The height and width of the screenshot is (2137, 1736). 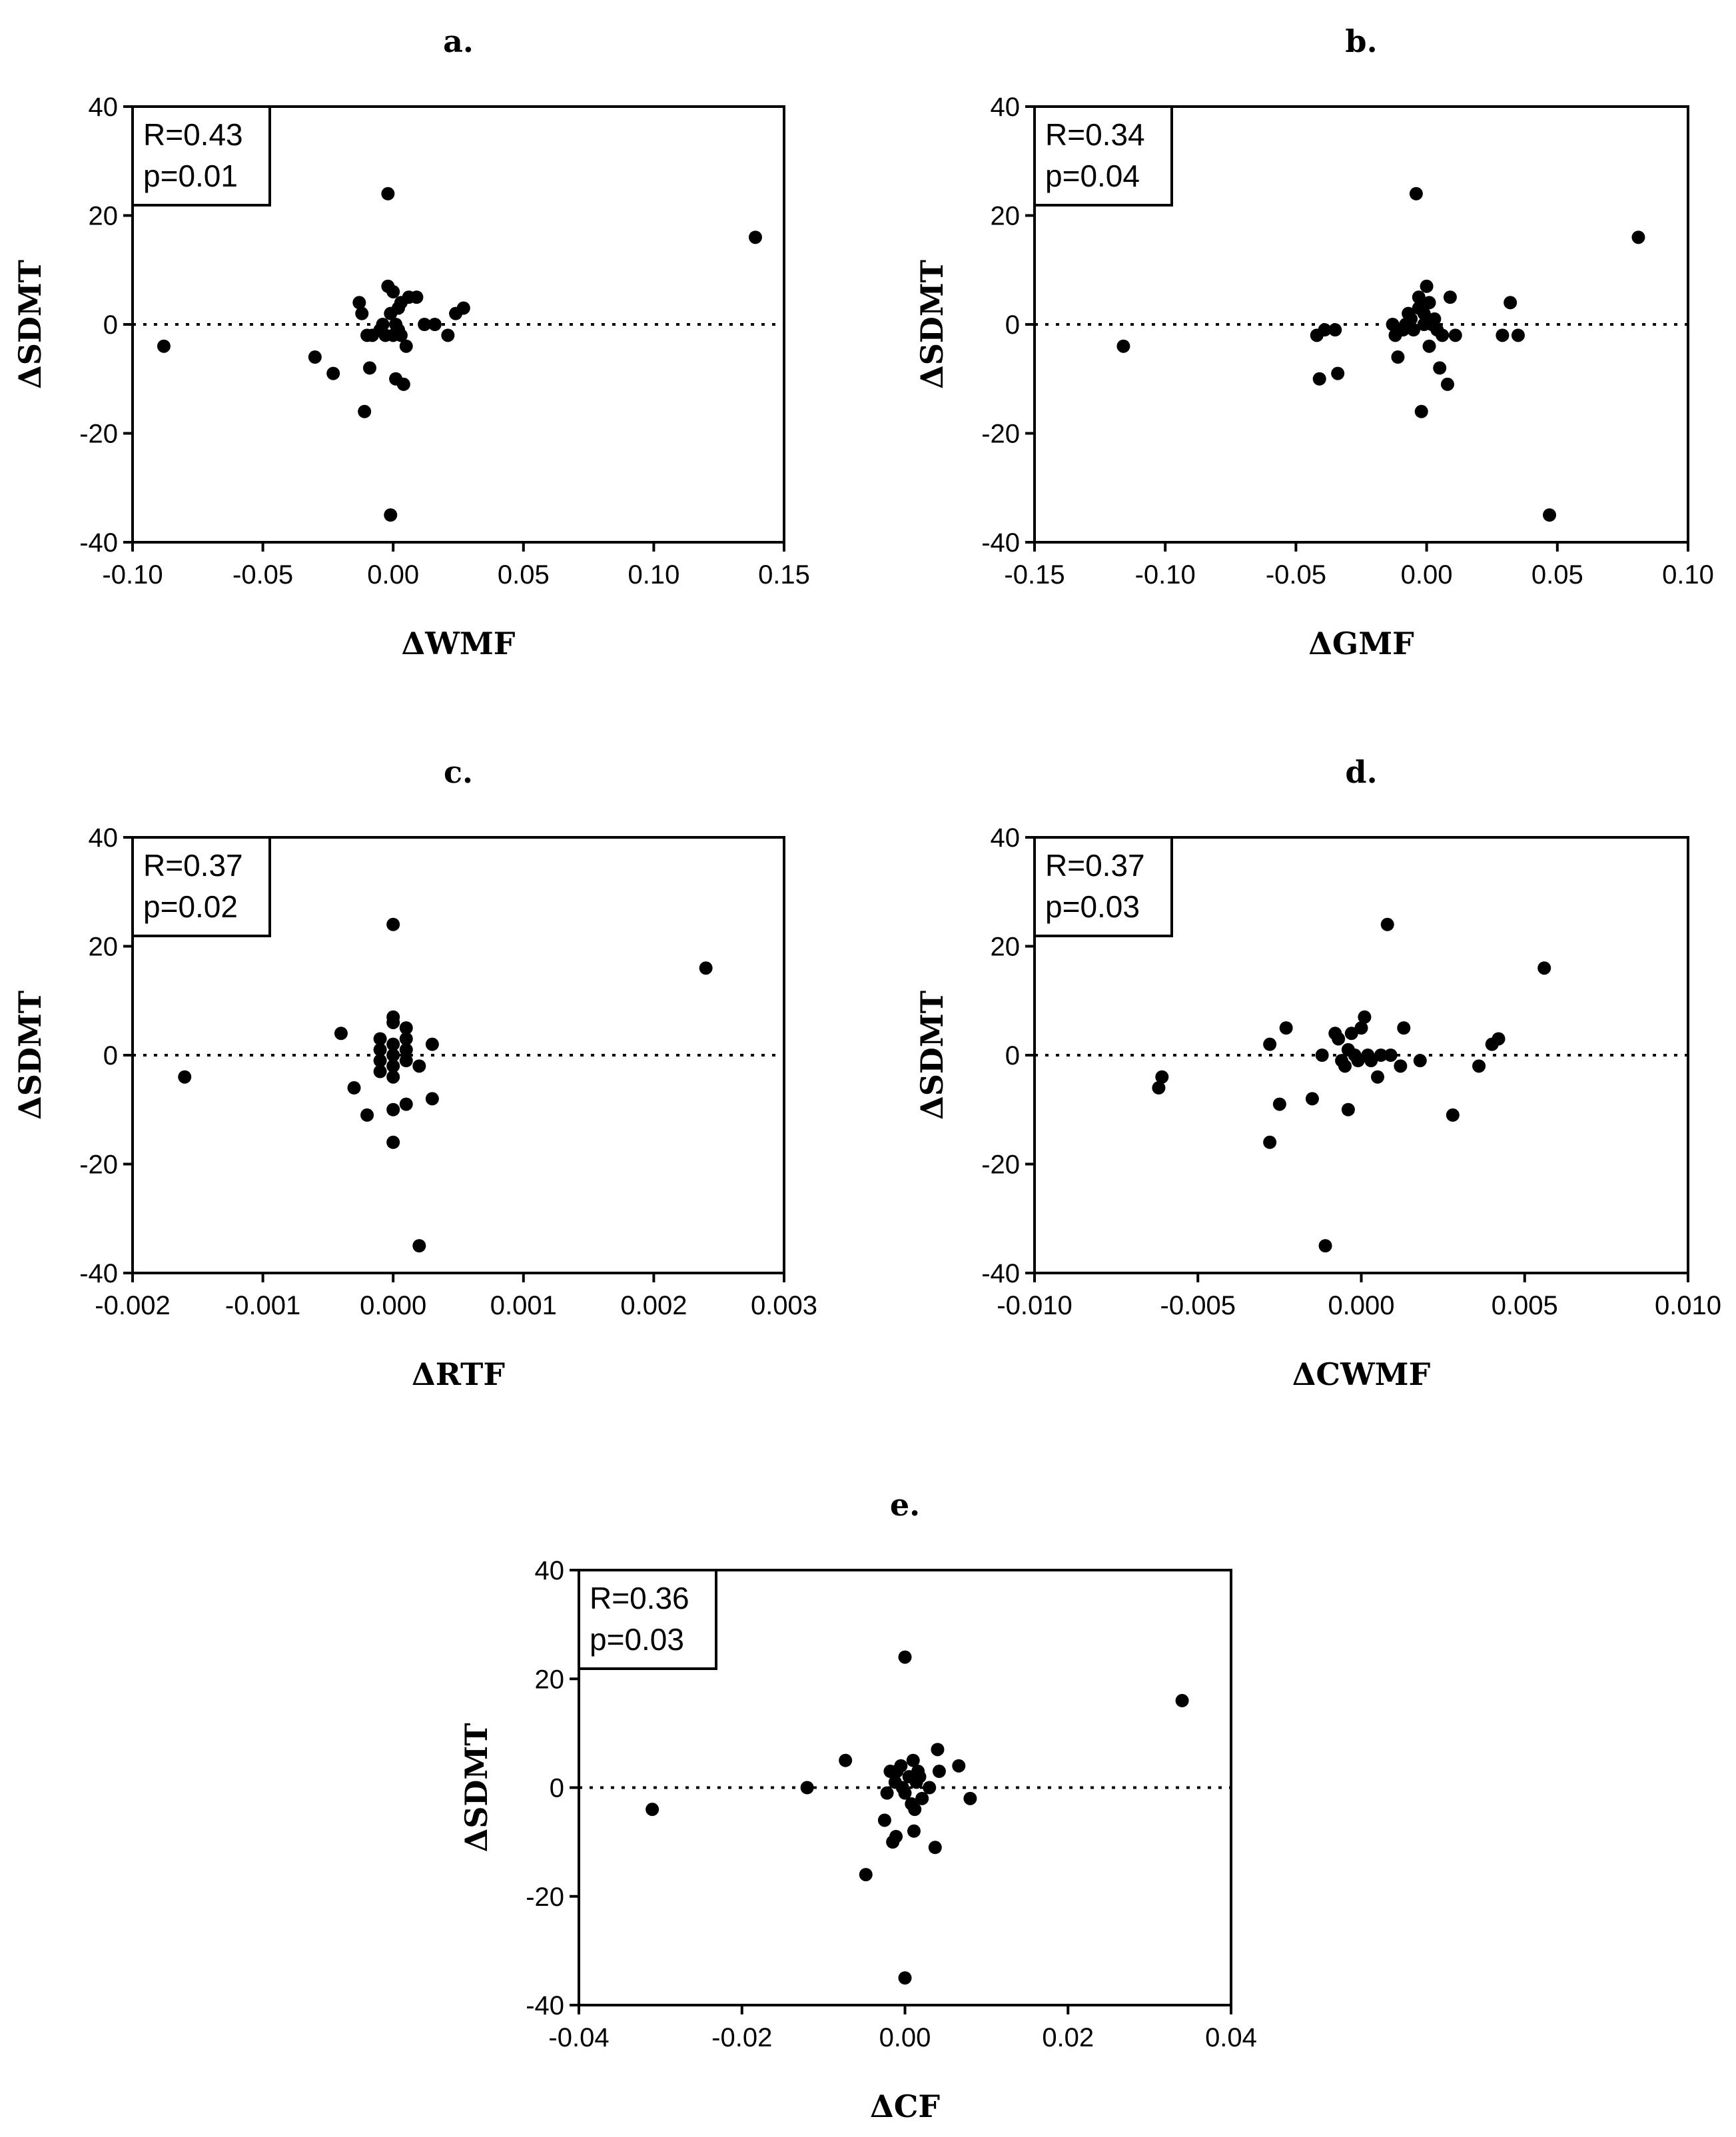 What do you see at coordinates (1231, 2037) in the screenshot?
I see `x-tick-label: 0.04` at bounding box center [1231, 2037].